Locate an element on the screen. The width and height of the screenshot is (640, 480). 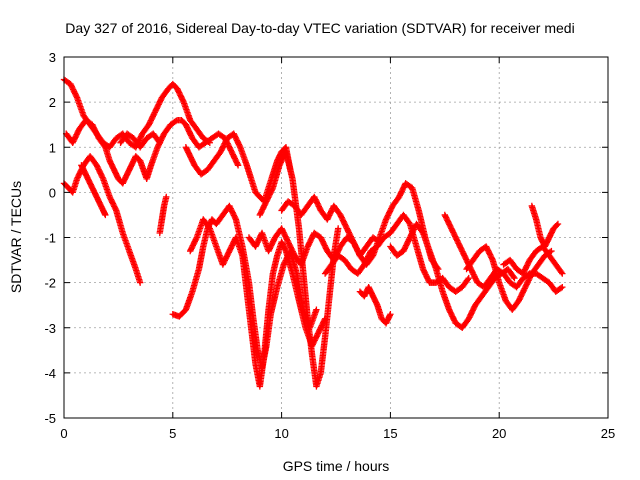
y-tick-label: -3 is located at coordinates (50, 328).